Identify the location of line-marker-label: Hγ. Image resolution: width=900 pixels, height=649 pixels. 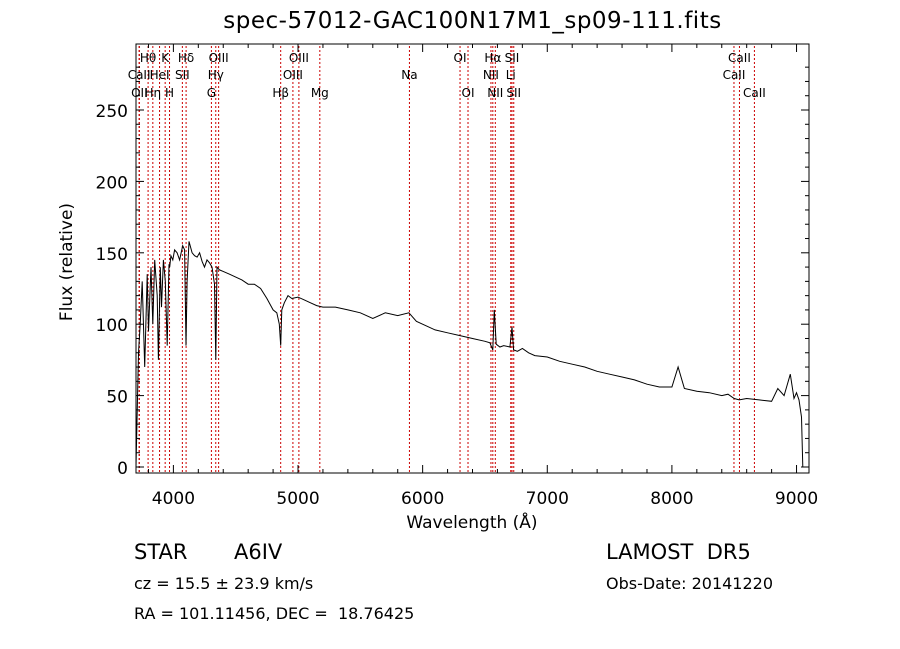
(216, 75).